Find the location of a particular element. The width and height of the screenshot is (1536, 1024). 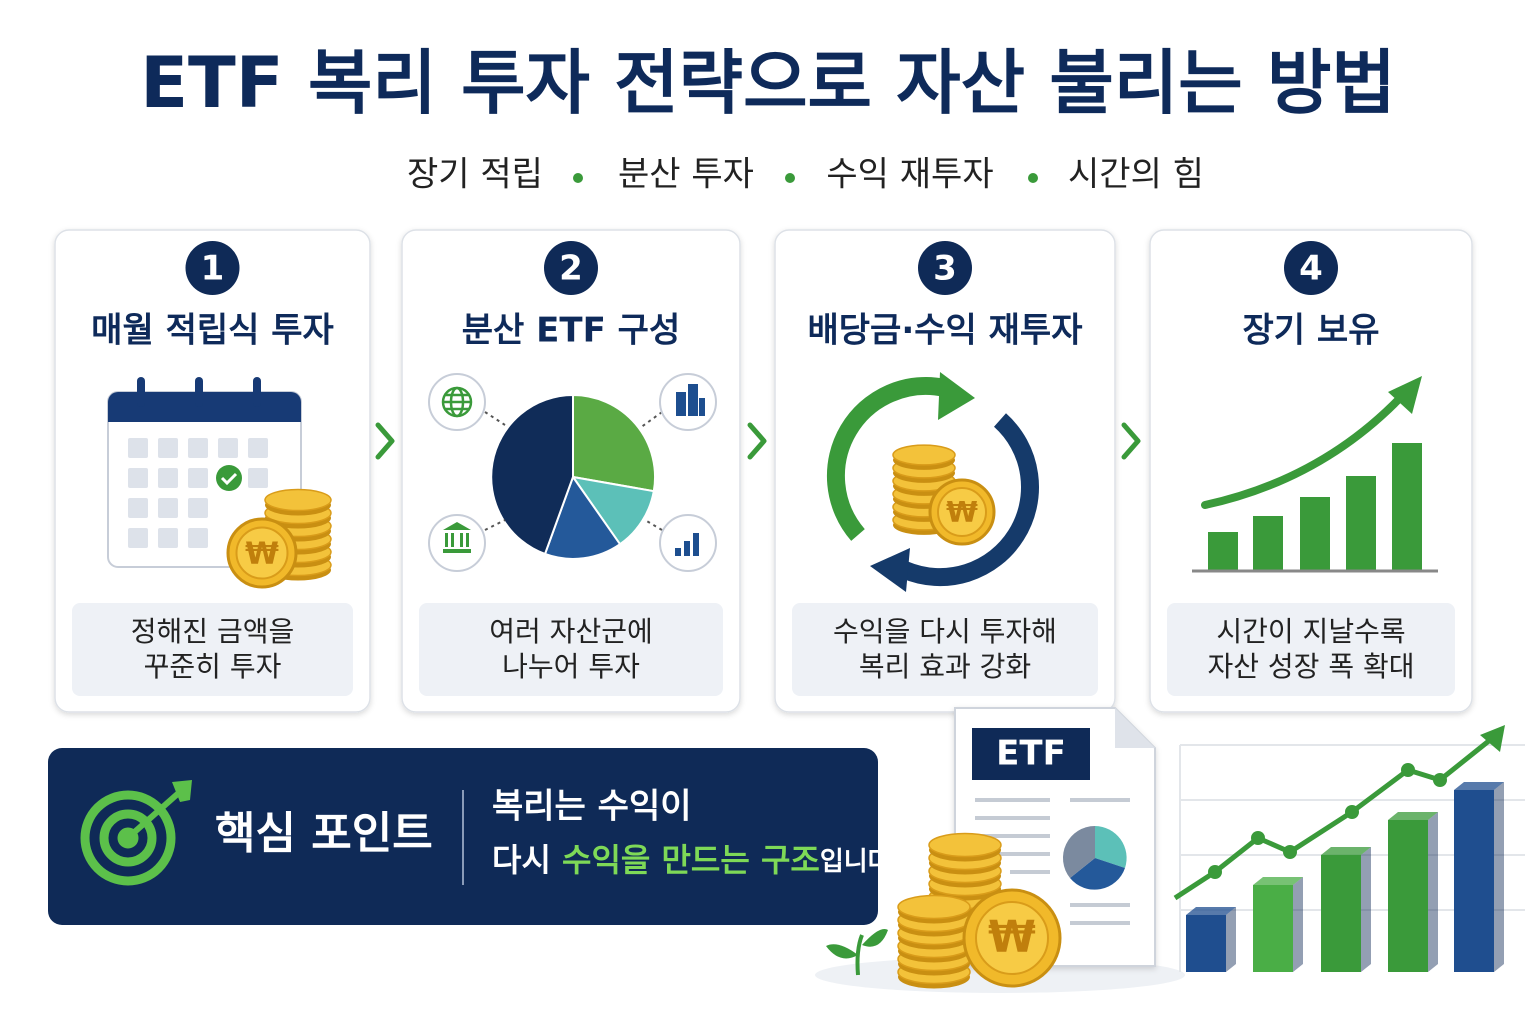

keyword: 분산 투자 is located at coordinates (686, 175).